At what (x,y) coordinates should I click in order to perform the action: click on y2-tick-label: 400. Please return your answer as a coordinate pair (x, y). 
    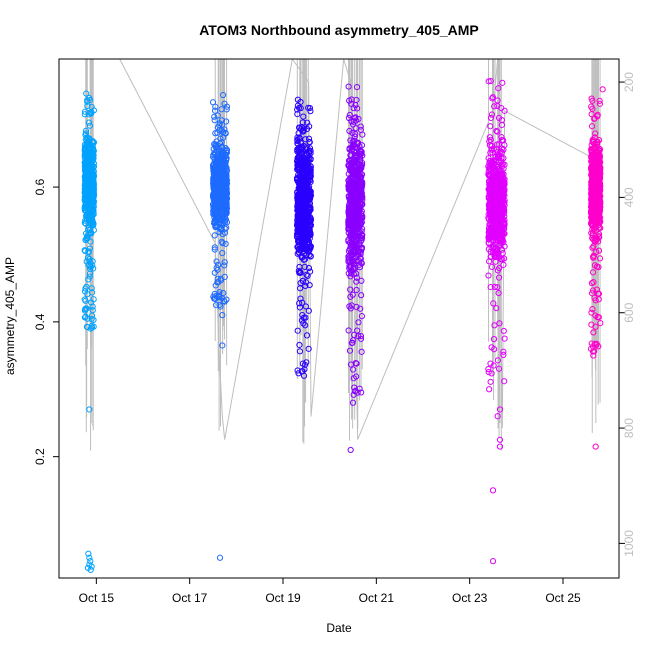
    Looking at the image, I should click on (629, 197).